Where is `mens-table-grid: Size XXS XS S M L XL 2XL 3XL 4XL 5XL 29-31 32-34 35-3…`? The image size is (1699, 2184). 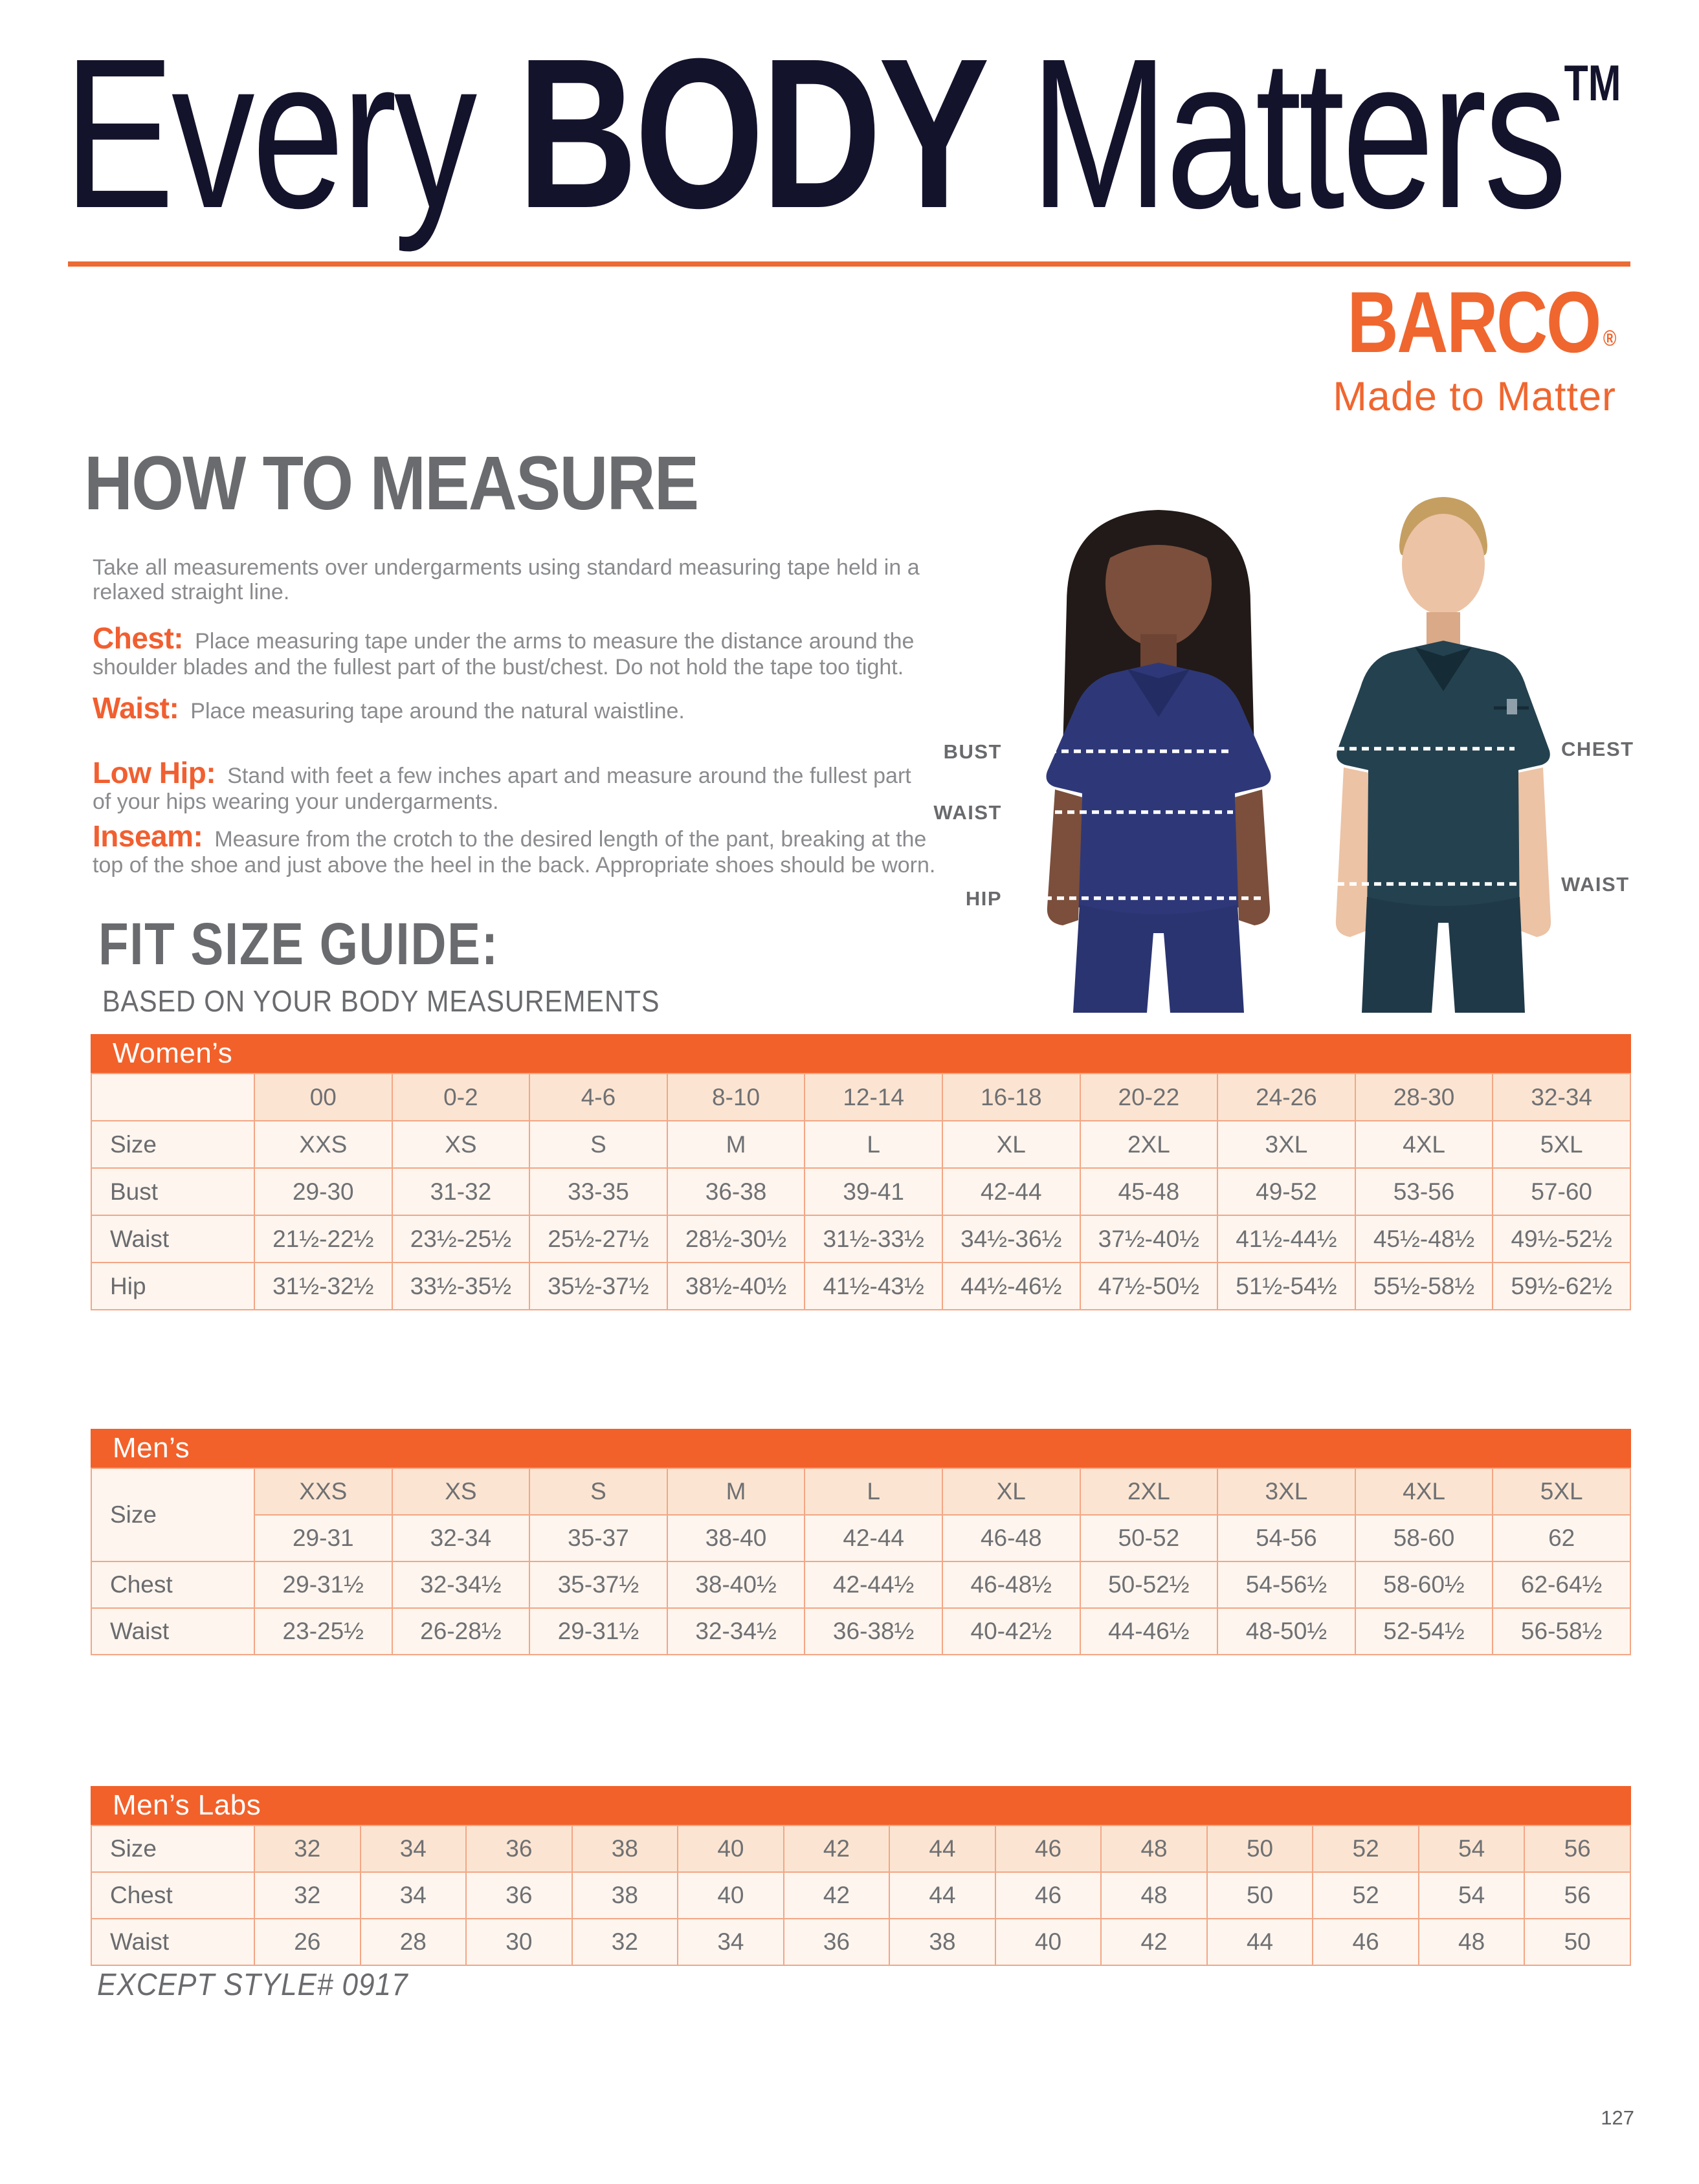 mens-table-grid: Size XXS XS S M L XL 2XL 3XL 4XL 5XL 29-31 32-34 35-3… is located at coordinates (861, 1561).